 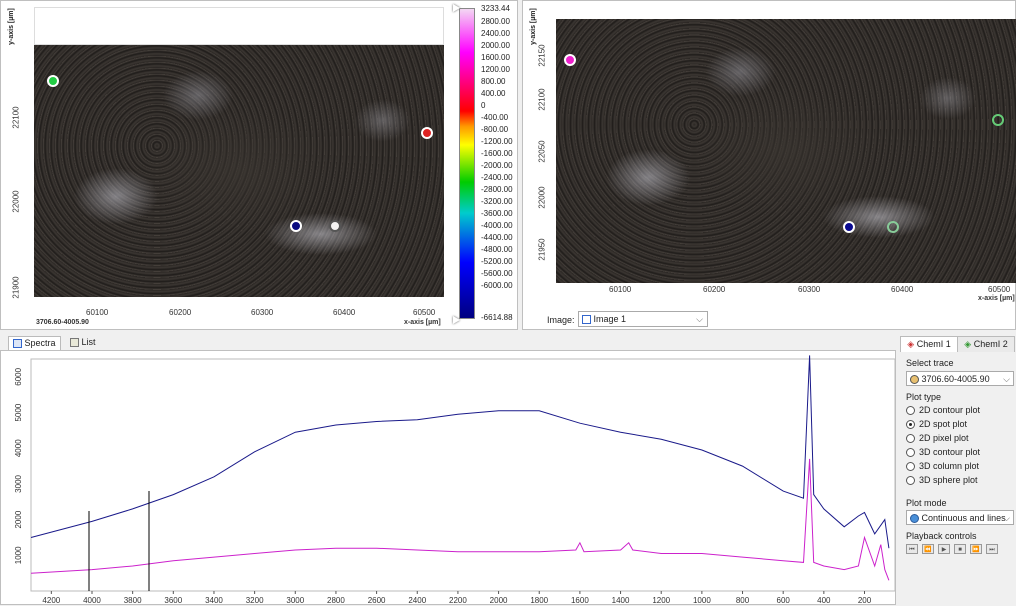 What do you see at coordinates (495, 57) in the screenshot?
I see `colorbar-label: 1600.00` at bounding box center [495, 57].